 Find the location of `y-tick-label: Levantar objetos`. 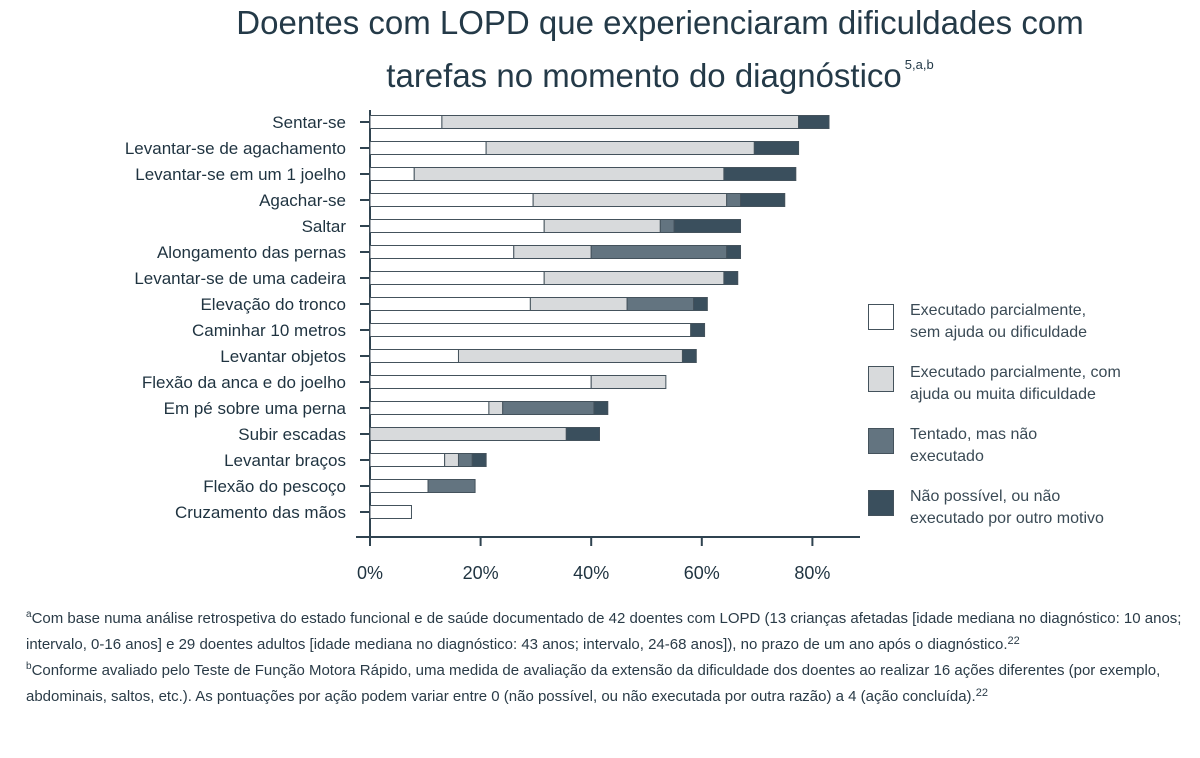

y-tick-label: Levantar objetos is located at coordinates (283, 356).